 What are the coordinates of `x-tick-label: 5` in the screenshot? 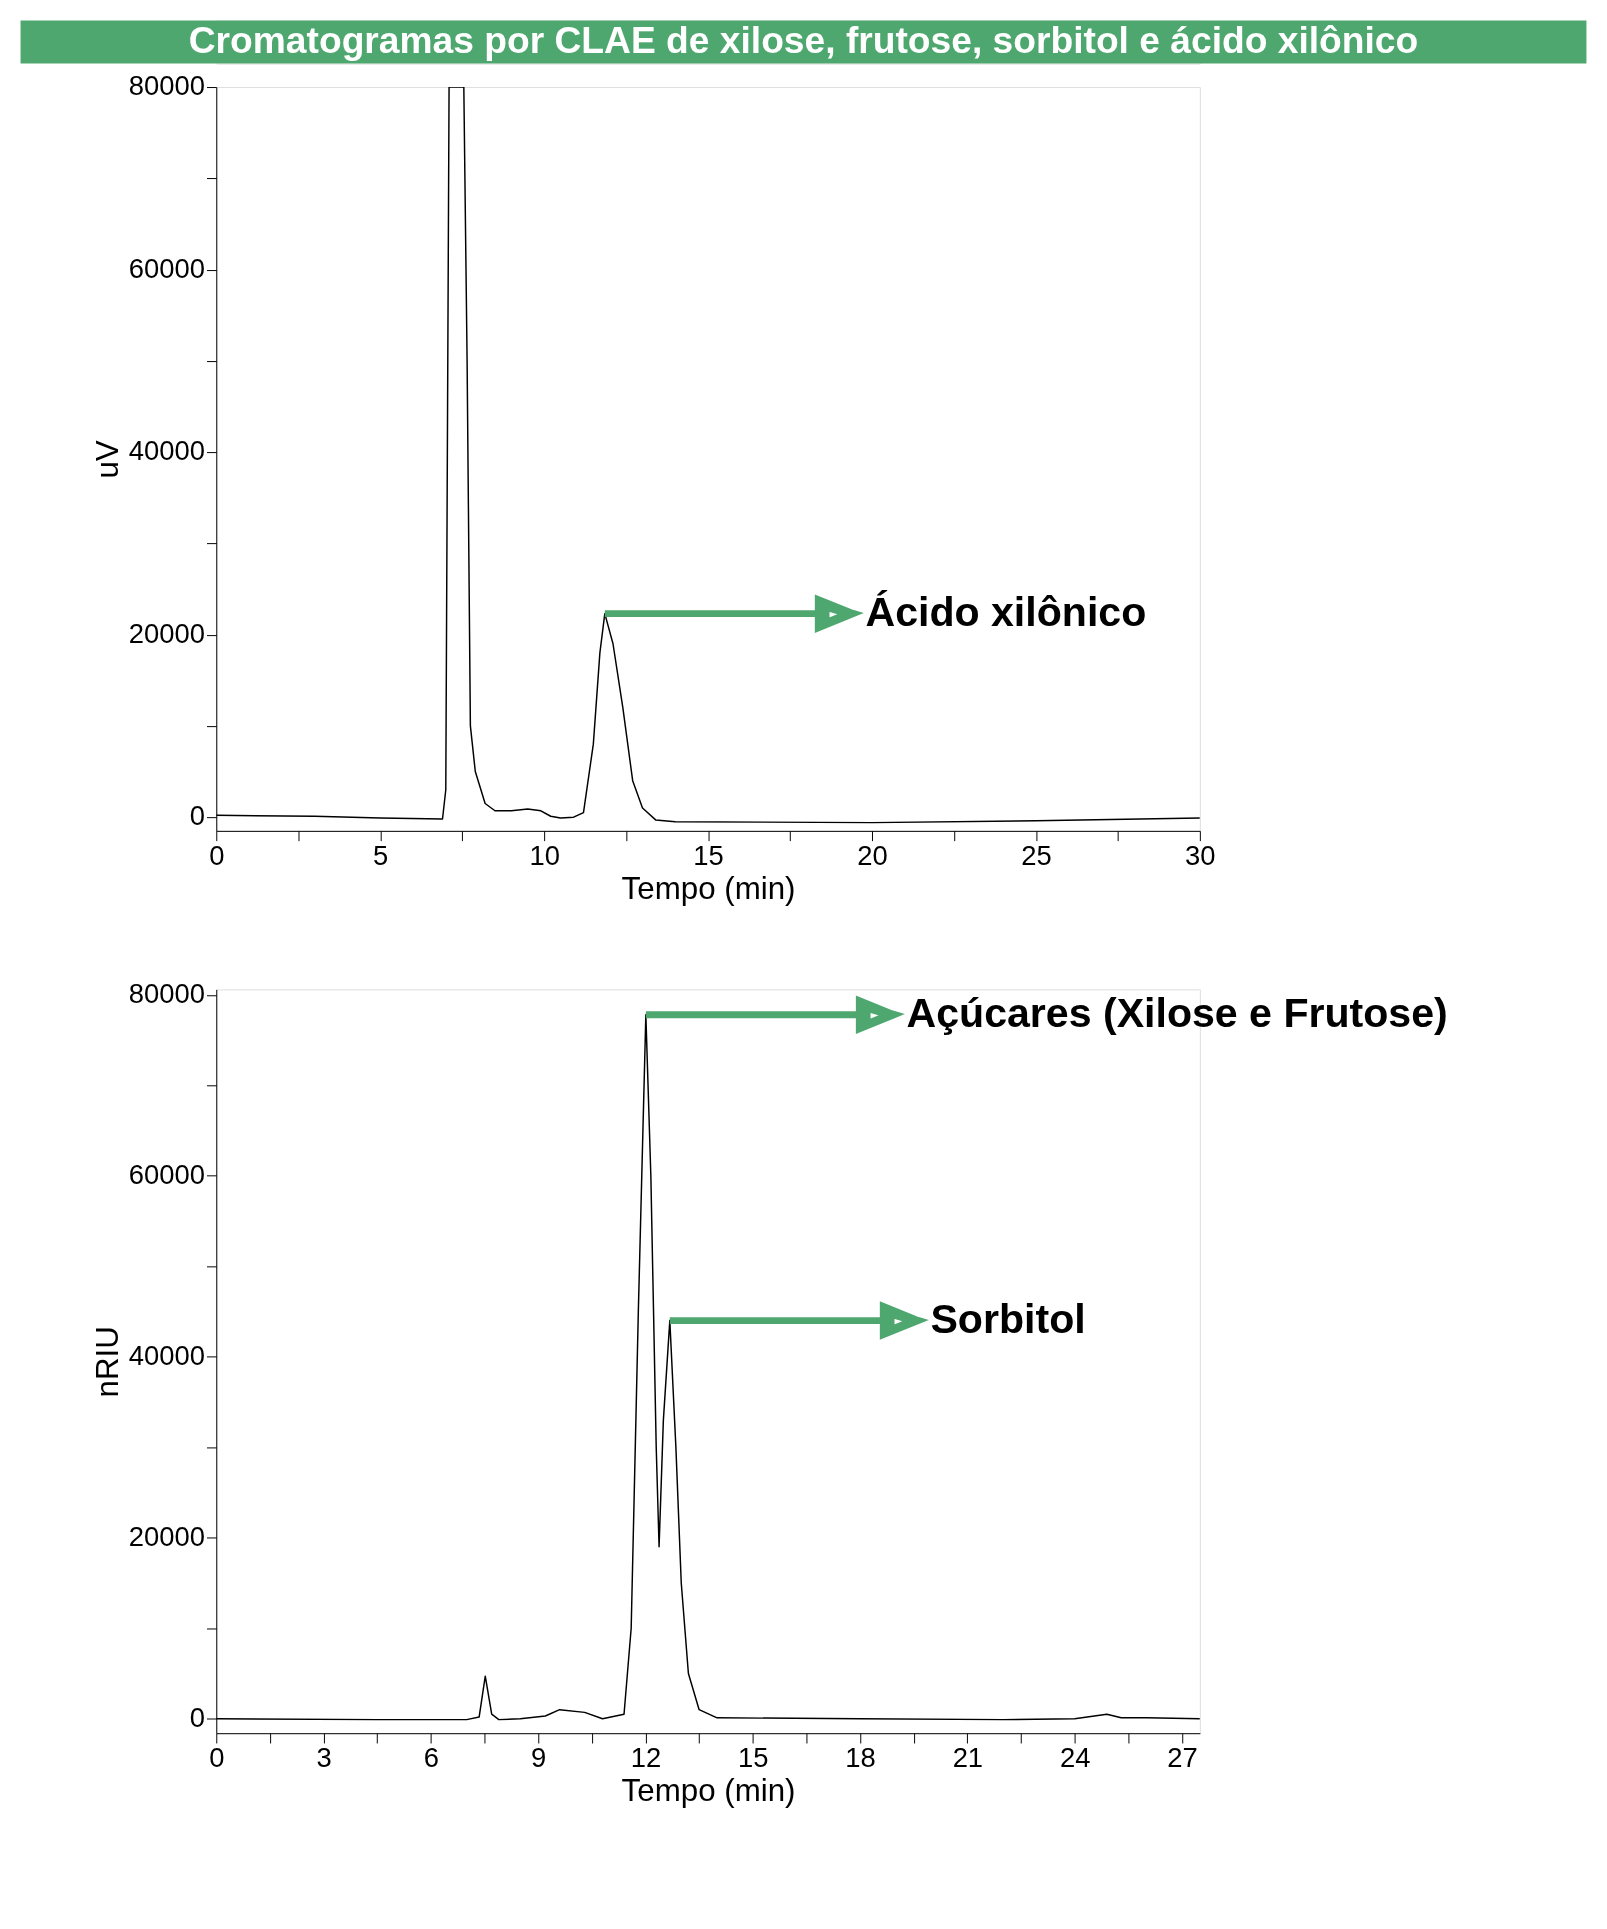 It's located at (381, 855).